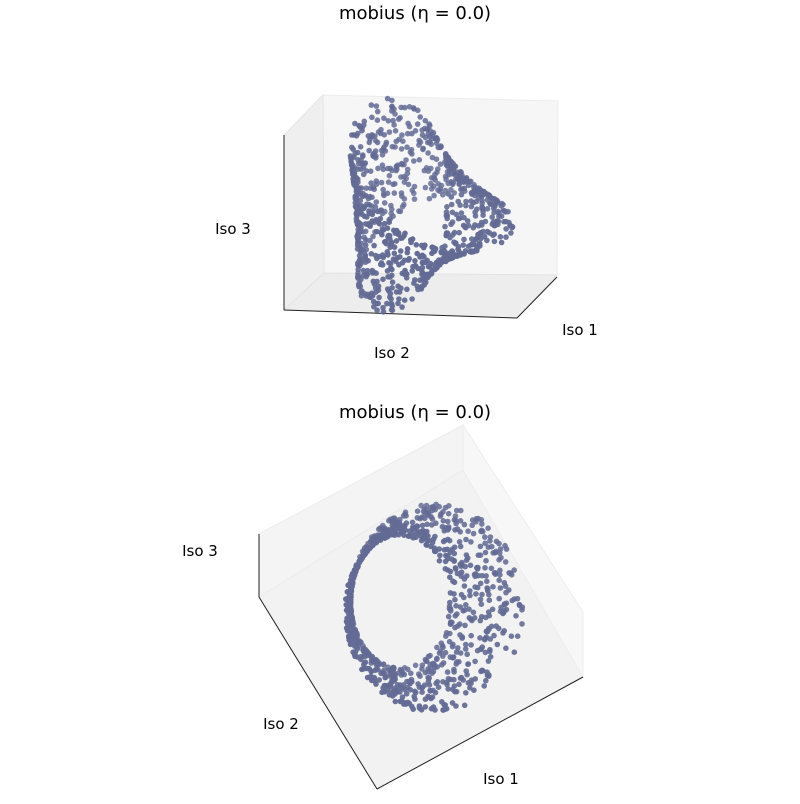 The height and width of the screenshot is (804, 800). I want to click on chart-title-2: mobius (η = 0.0), so click(415, 412).